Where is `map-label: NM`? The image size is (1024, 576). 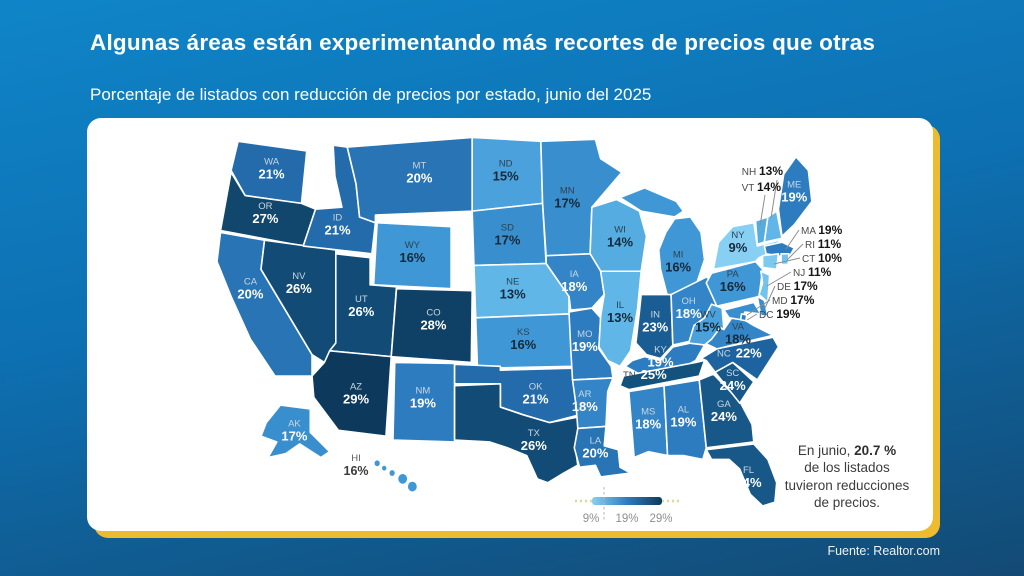 map-label: NM is located at coordinates (423, 390).